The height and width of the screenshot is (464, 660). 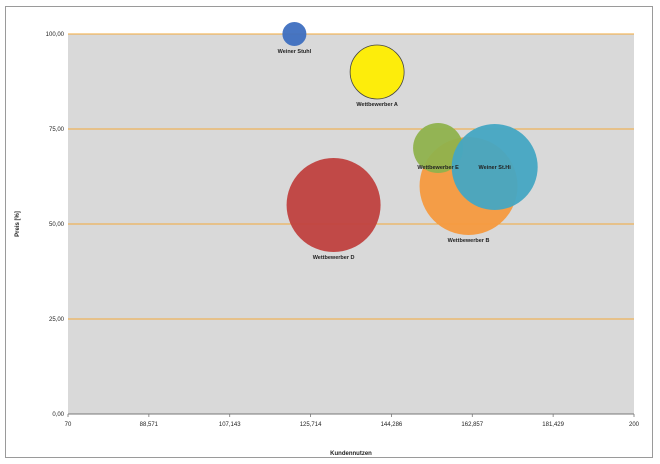 I want to click on x-tick-label: 88,571, so click(x=149, y=425).